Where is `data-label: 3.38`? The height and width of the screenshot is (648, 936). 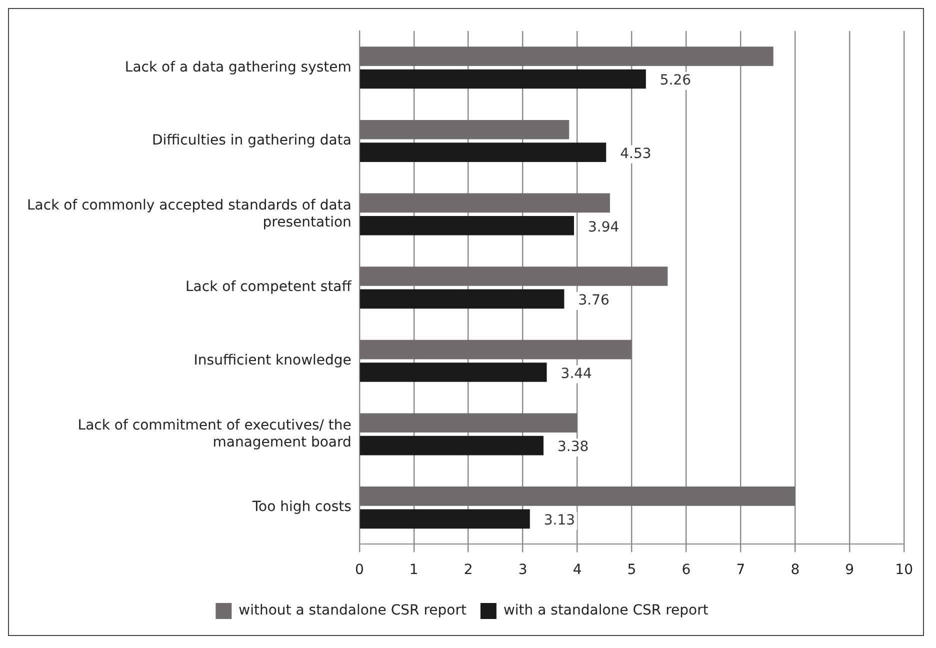
data-label: 3.38 is located at coordinates (573, 447).